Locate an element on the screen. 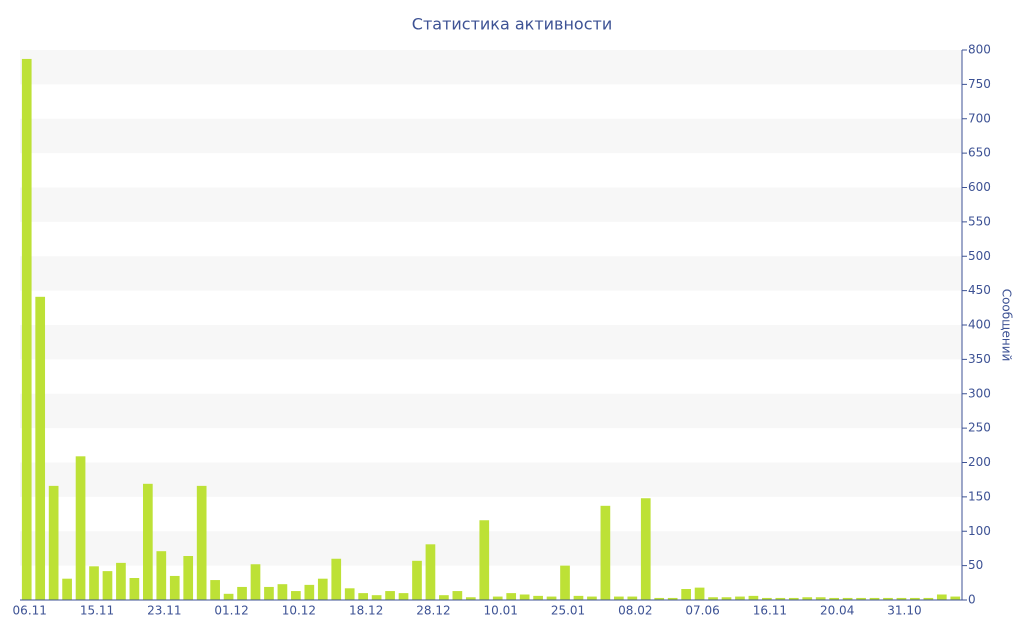 This screenshot has width=1024, height=644. x-tick-label: 07.06 is located at coordinates (702, 611).